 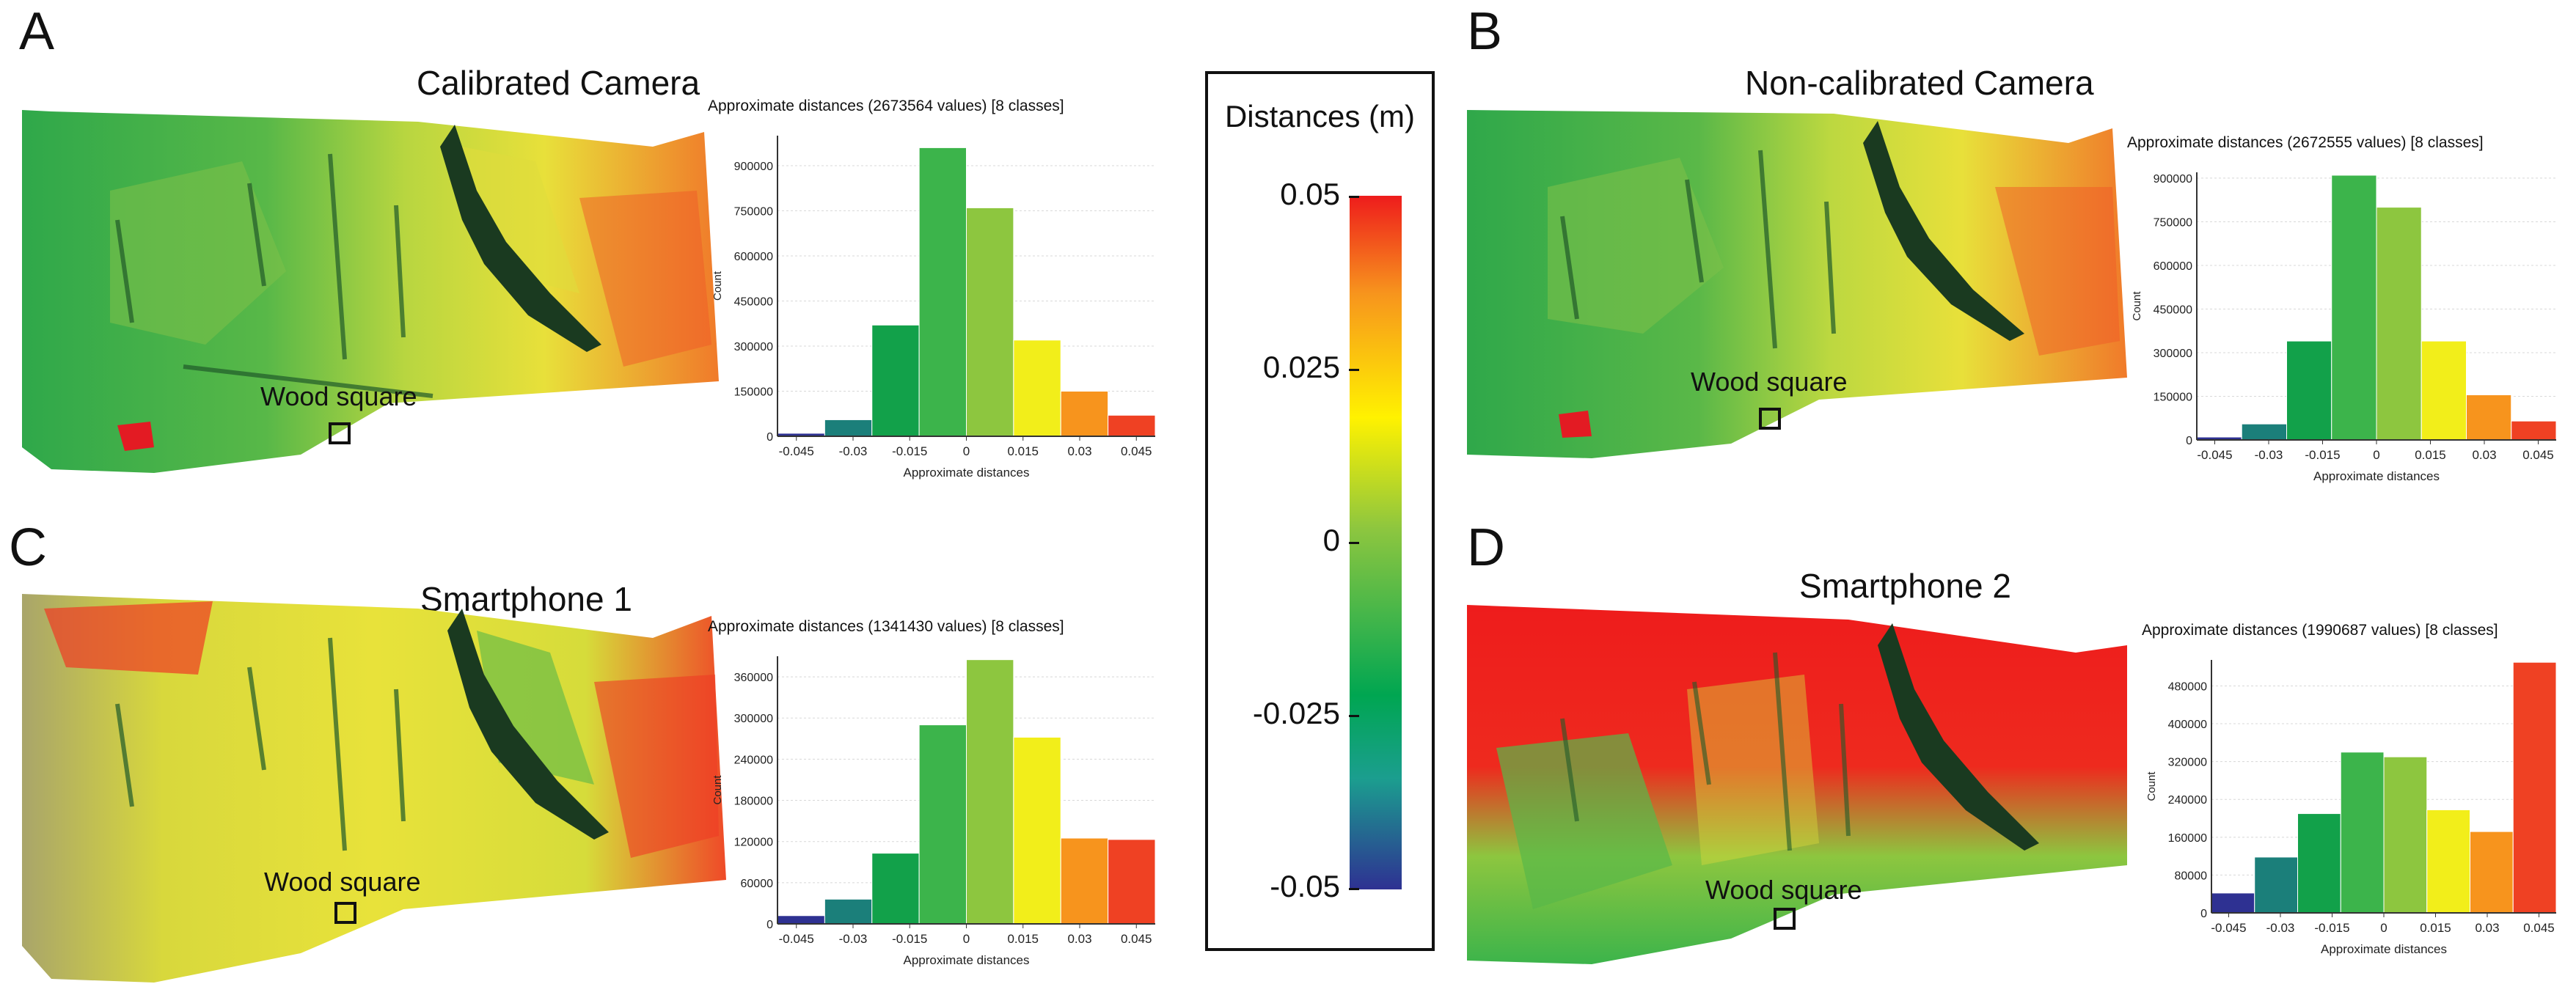 I want to click on wood-square-label-b: Wood square, so click(x=1769, y=382).